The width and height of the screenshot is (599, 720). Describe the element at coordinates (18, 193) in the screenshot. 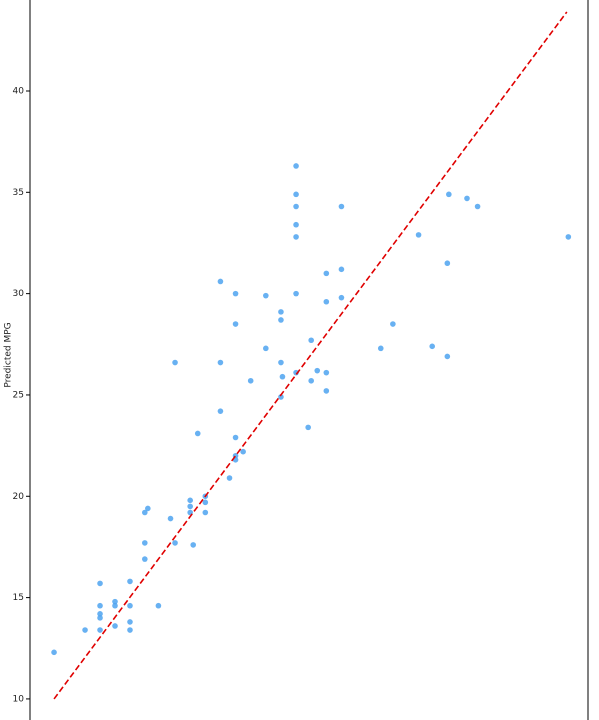

I see `y-tick-label: 35` at that location.